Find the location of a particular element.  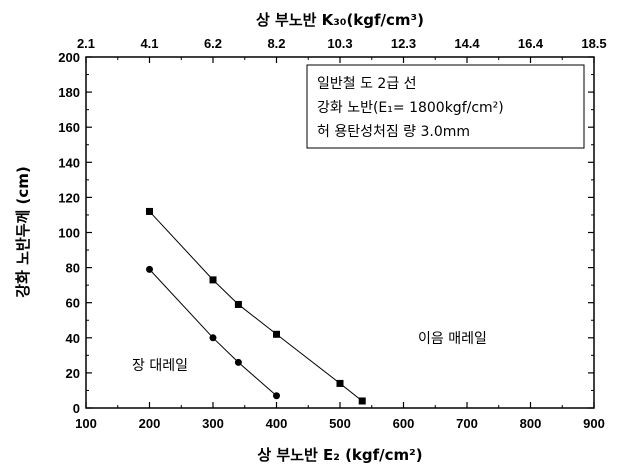

x-axis-title: 상 부노반 E₂ (kgf/cm²) is located at coordinates (339, 455).